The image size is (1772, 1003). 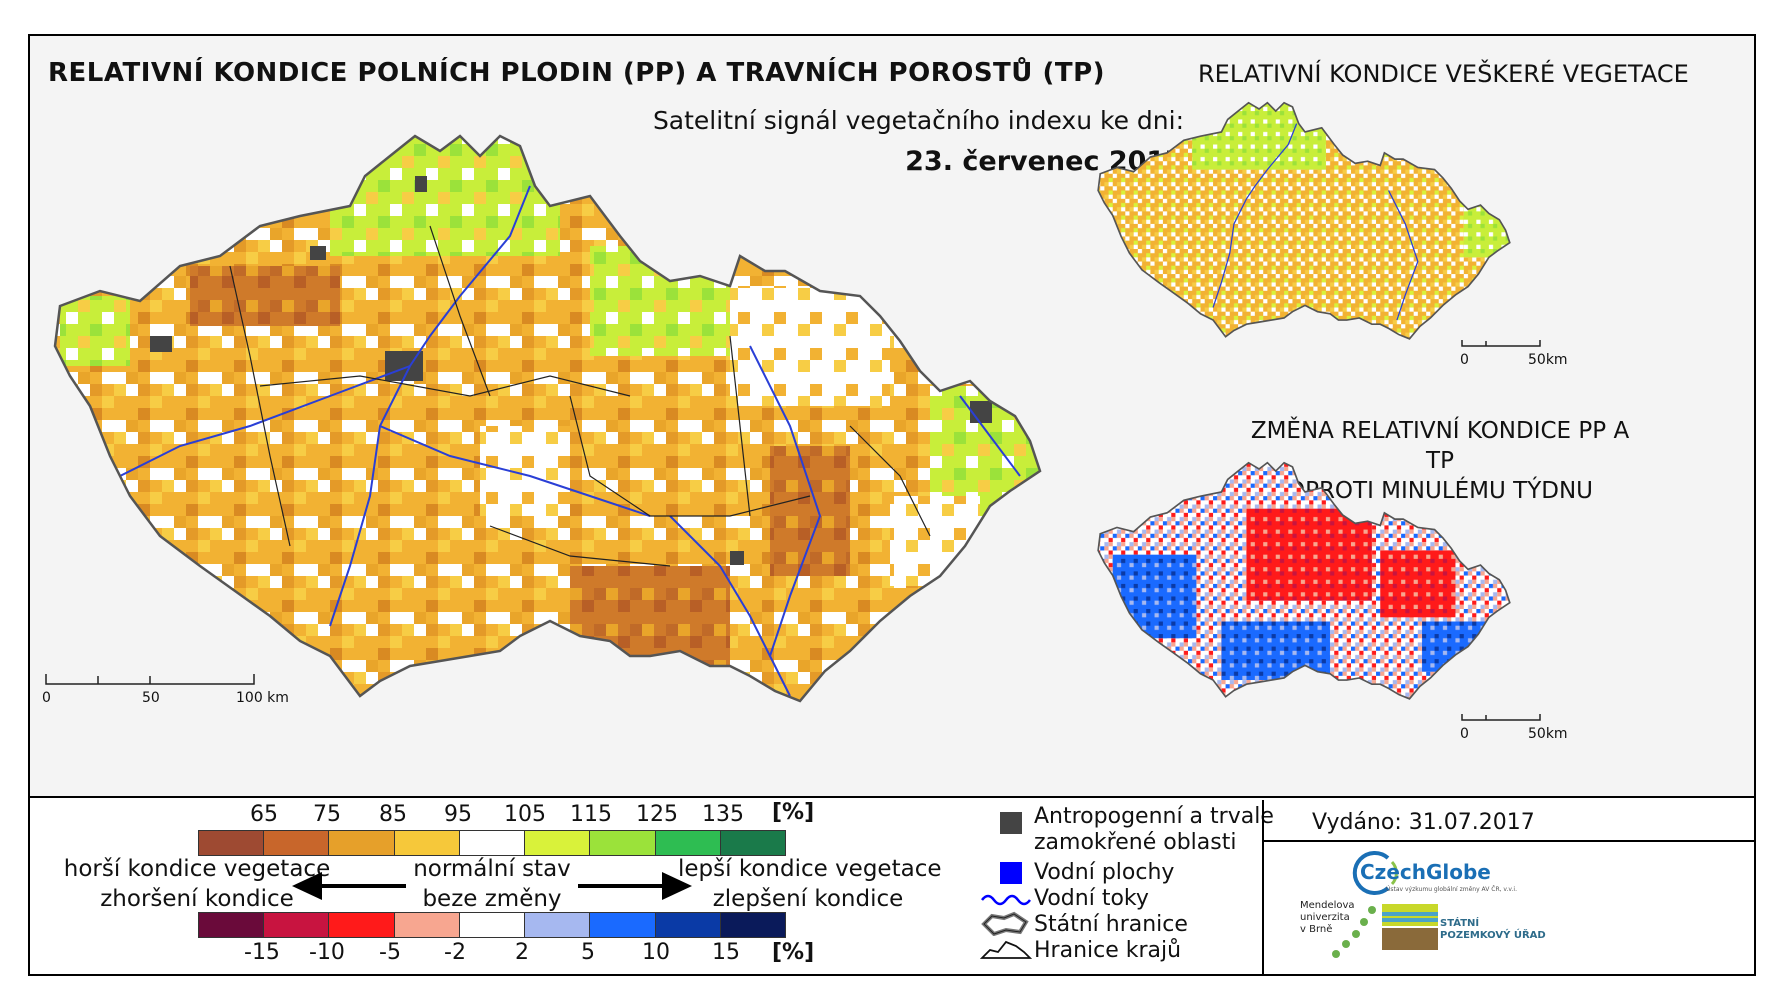 What do you see at coordinates (1508, 841) in the screenshot?
I see `separator-issued` at bounding box center [1508, 841].